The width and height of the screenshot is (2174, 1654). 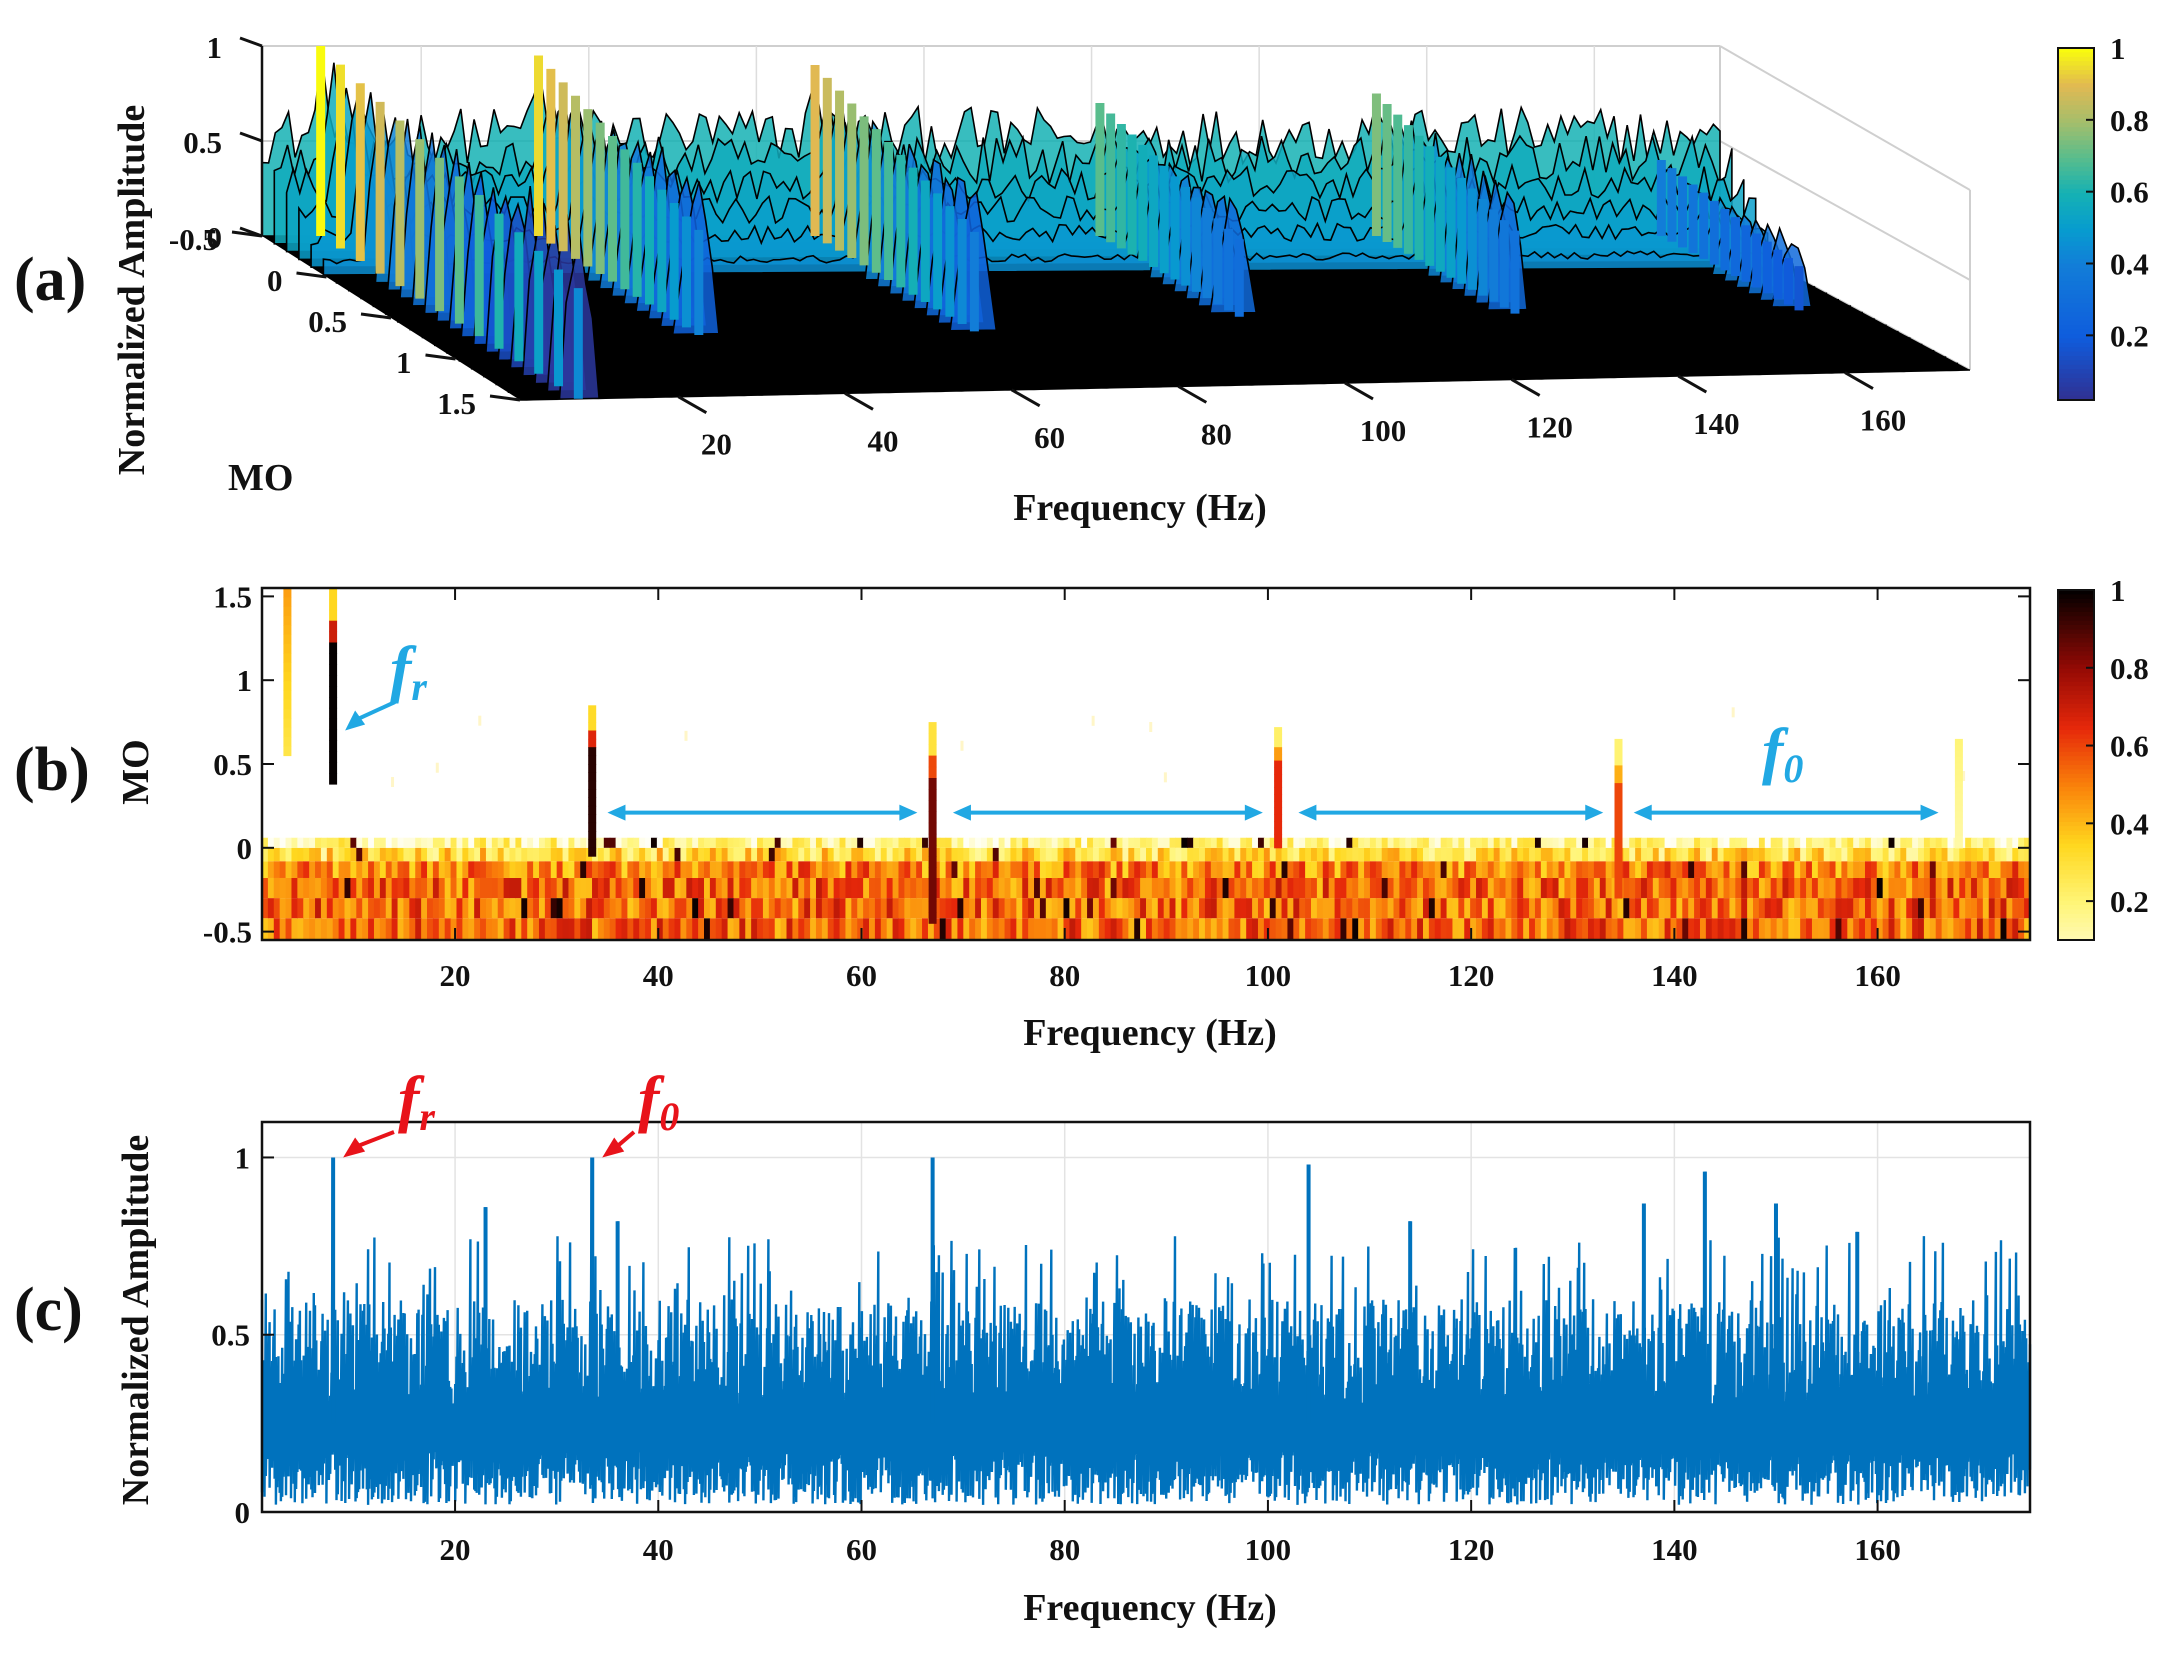 What do you see at coordinates (232, 764) in the screenshot?
I see `panel-b-y-tick-label: 0.5` at bounding box center [232, 764].